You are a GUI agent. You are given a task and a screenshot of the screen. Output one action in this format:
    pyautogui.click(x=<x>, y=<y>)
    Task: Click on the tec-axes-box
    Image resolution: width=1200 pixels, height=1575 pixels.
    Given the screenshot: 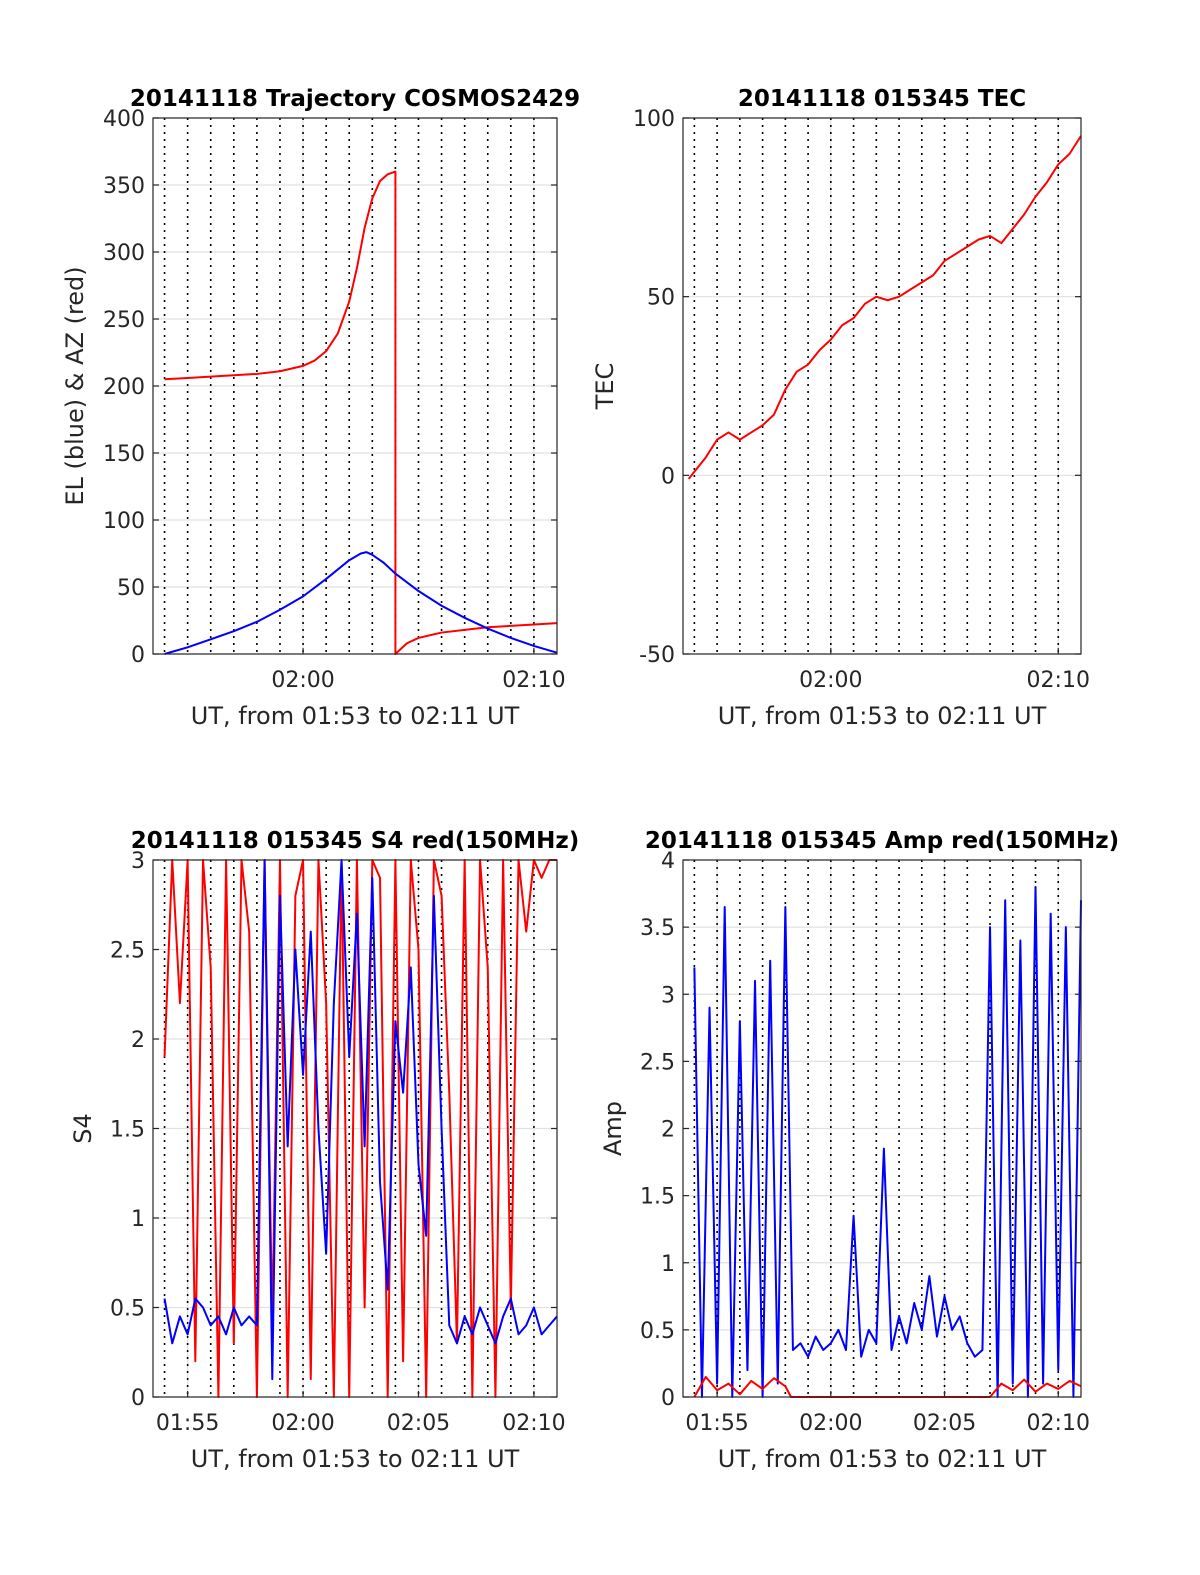 What is the action you would take?
    pyautogui.click(x=882, y=386)
    